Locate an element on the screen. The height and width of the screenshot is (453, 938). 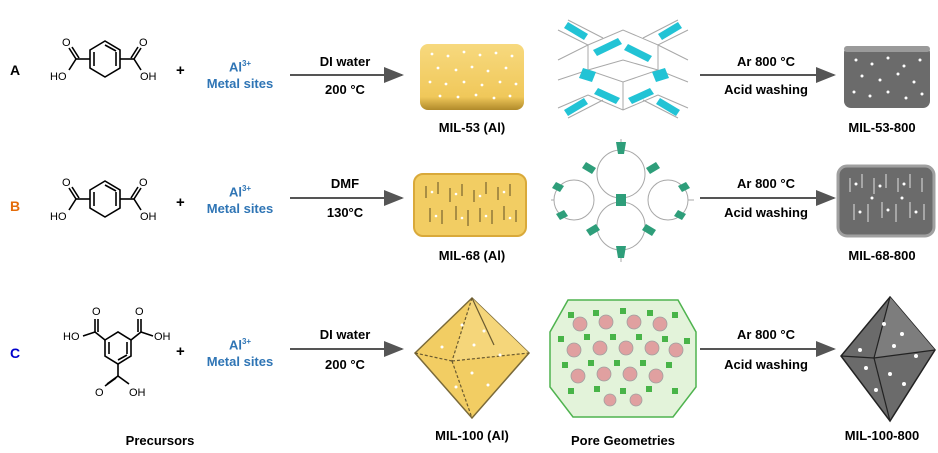
post-top-c: Ar 800 °C is located at coordinates (766, 334).